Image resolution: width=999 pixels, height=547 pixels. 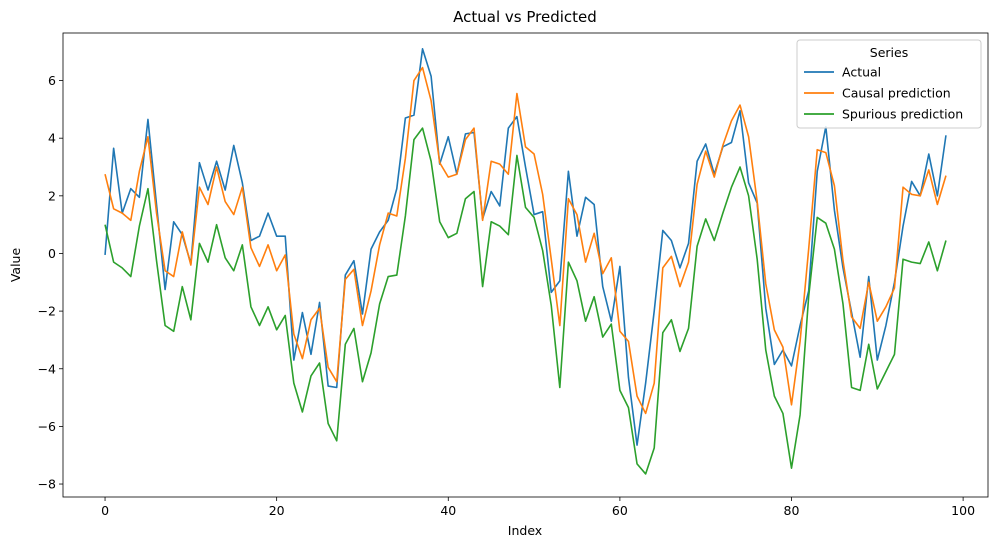 What do you see at coordinates (15, 265) in the screenshot?
I see `y-axis-label: Value` at bounding box center [15, 265].